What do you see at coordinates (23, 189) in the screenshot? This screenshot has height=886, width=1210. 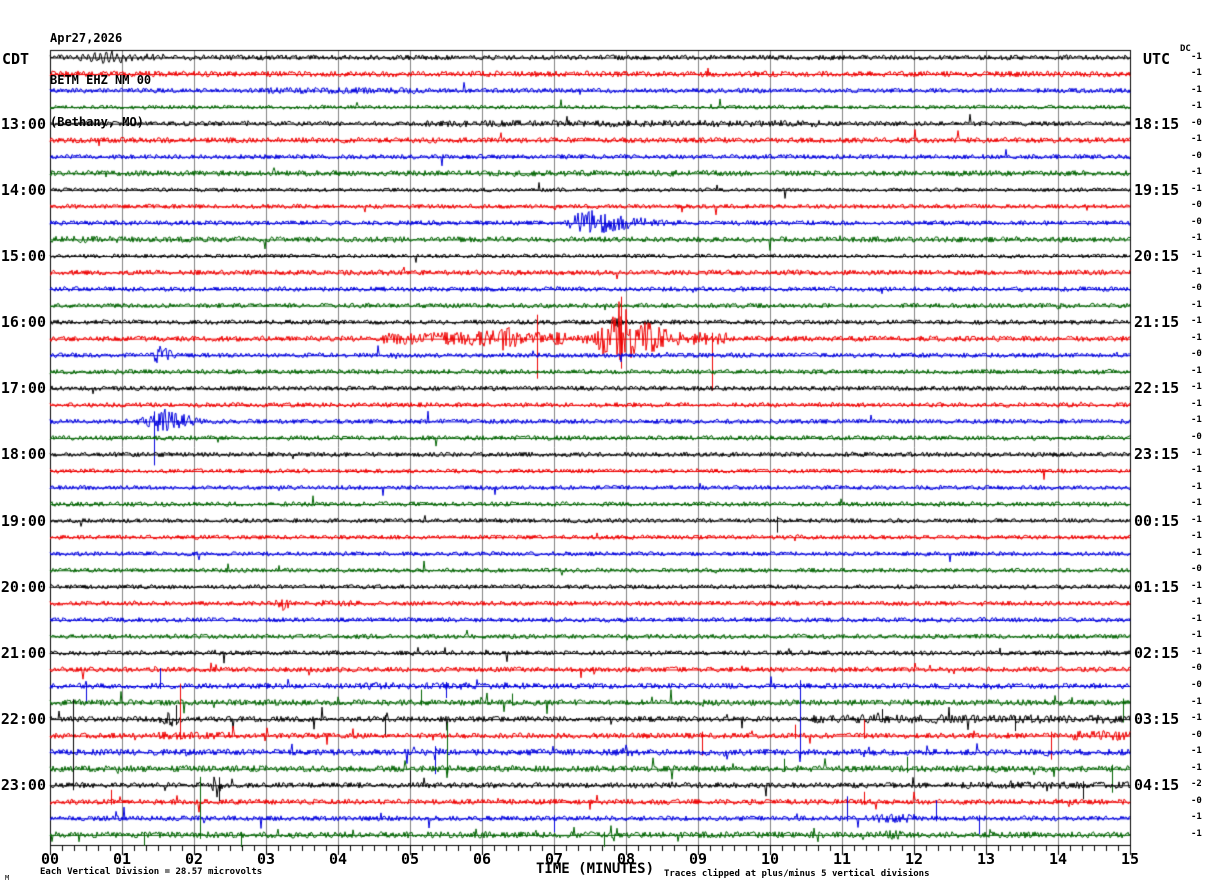 I see `left-time-label: 14:00` at bounding box center [23, 189].